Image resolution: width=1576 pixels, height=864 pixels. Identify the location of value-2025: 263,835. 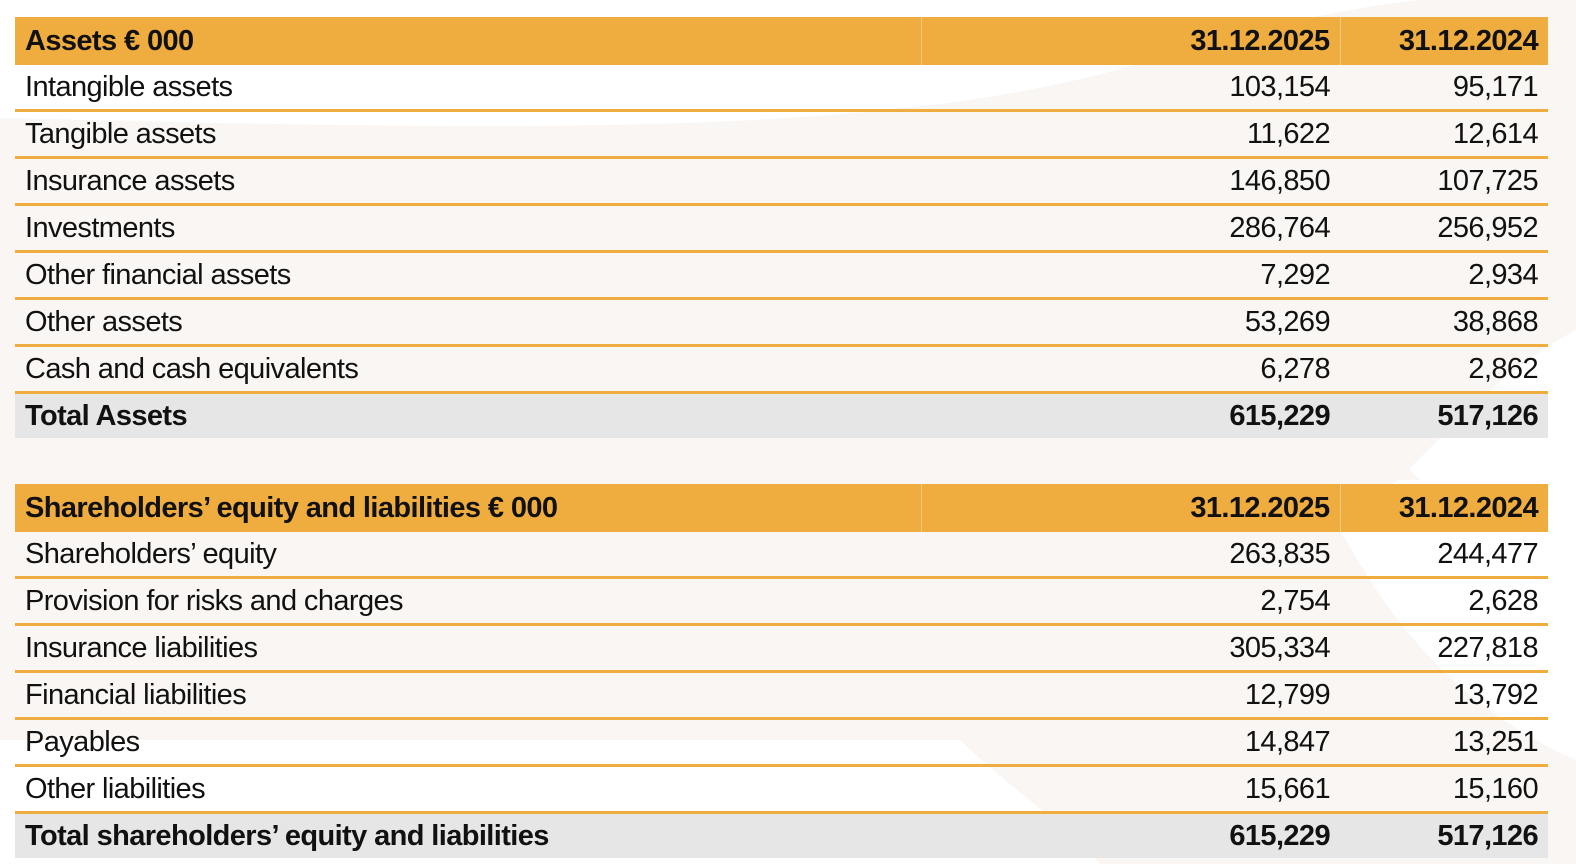
(1279, 554).